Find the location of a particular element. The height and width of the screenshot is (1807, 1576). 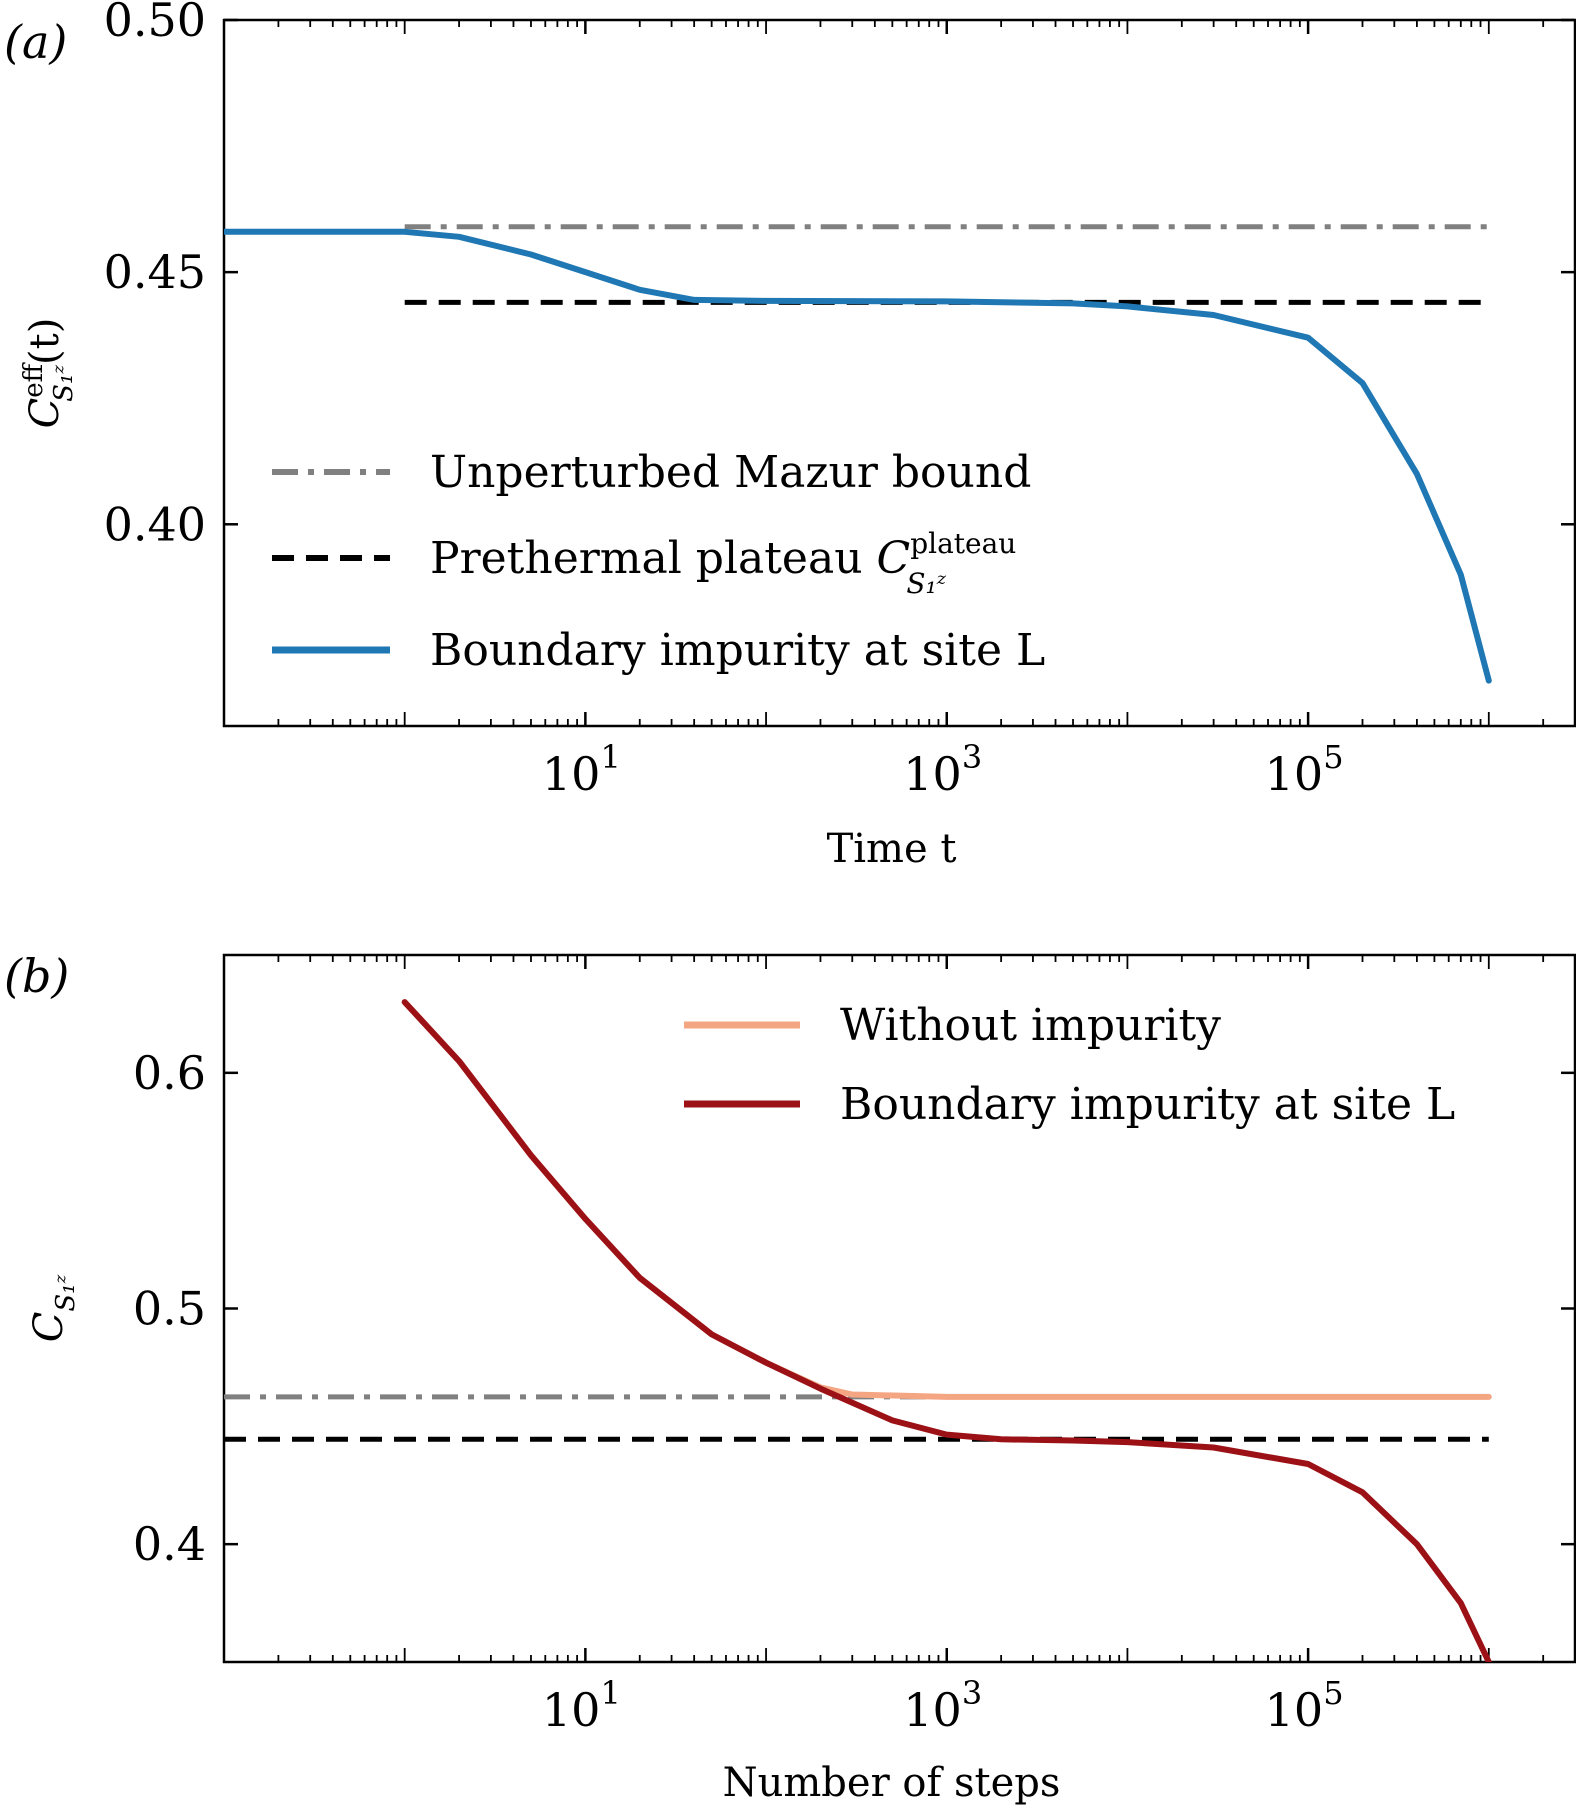

y-label-superscript: eff is located at coordinates (34, 379).